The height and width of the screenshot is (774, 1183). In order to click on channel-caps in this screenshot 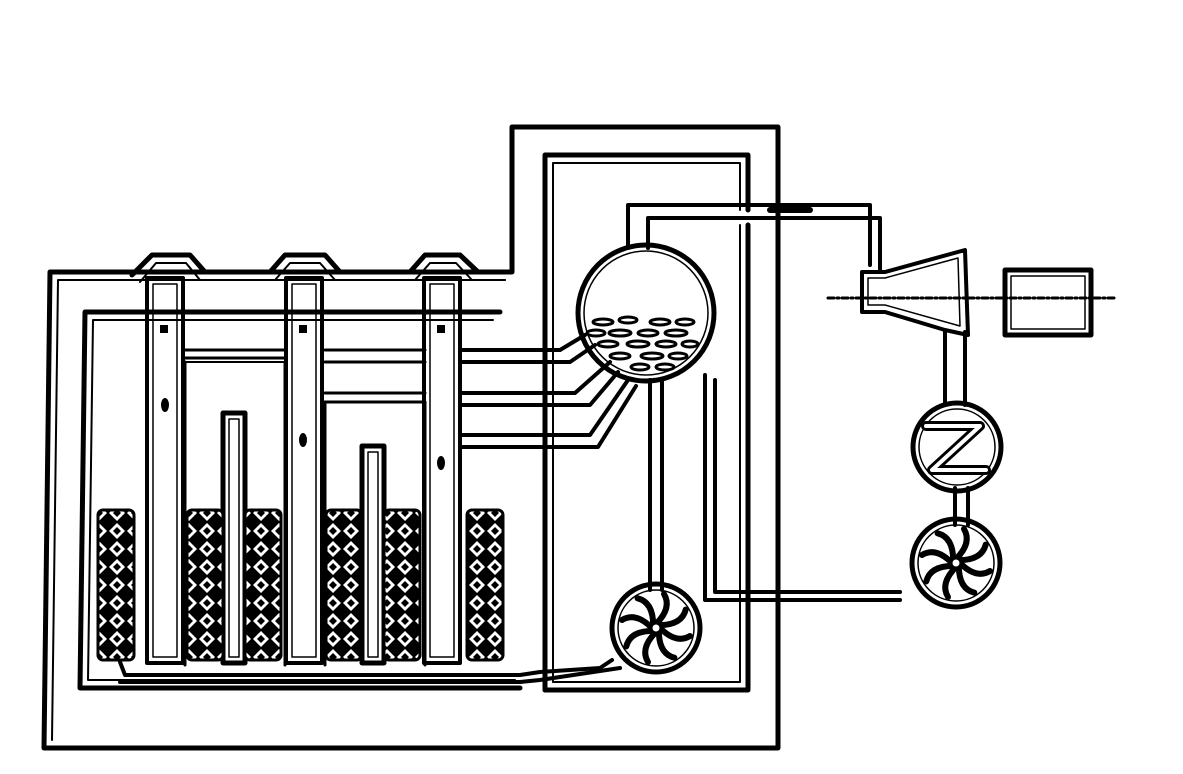, I will do `click(320, 267)`.